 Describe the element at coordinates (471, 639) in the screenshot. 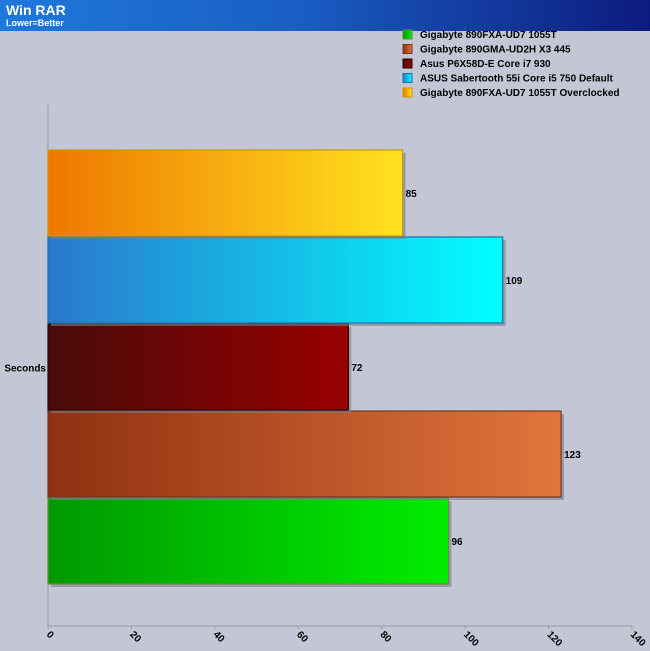

I see `x-tick-label: 100` at that location.